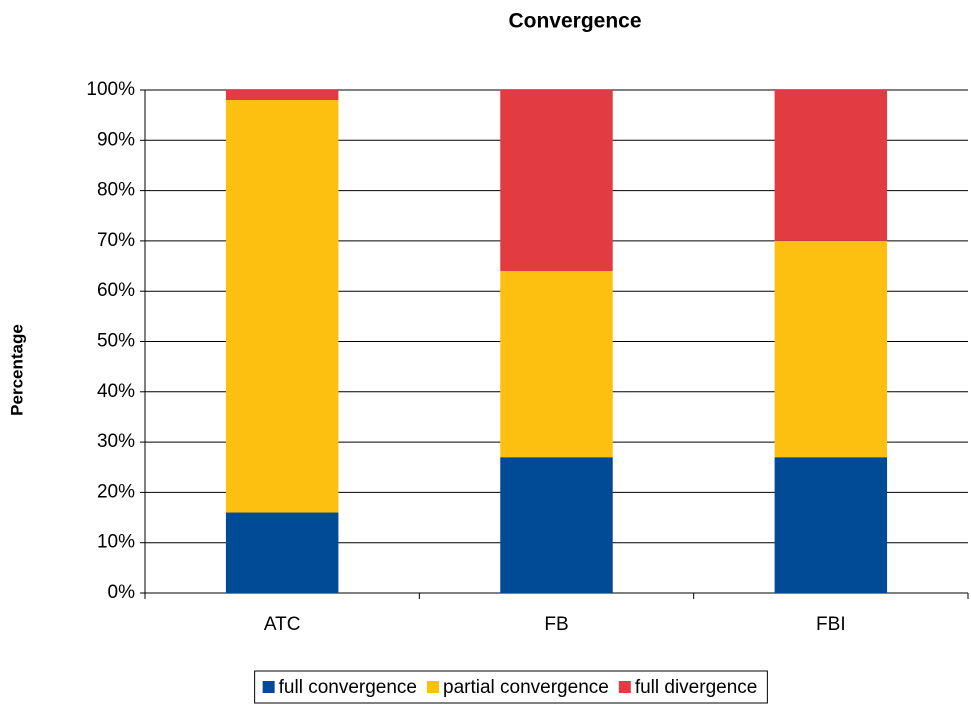  Describe the element at coordinates (116, 391) in the screenshot. I see `y-tick-label: 40%` at that location.